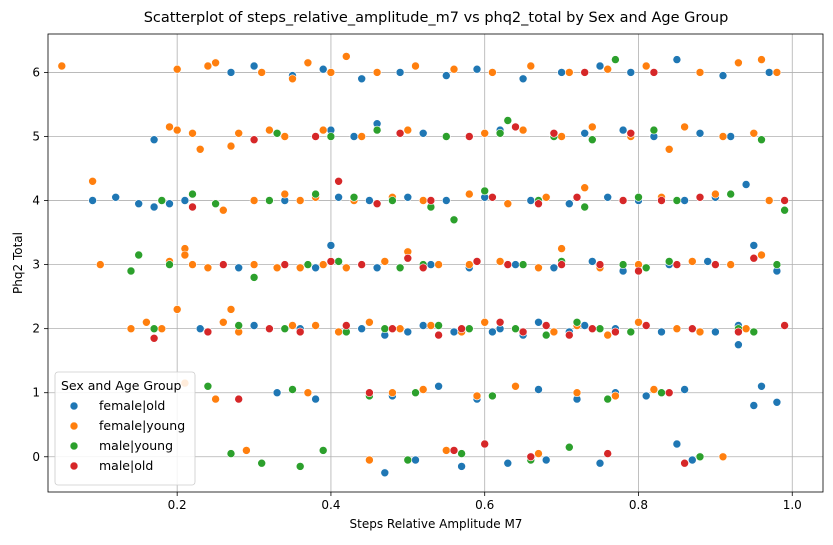  I want to click on x-axis-label: Steps Relative Amplitude M7, so click(436, 524).